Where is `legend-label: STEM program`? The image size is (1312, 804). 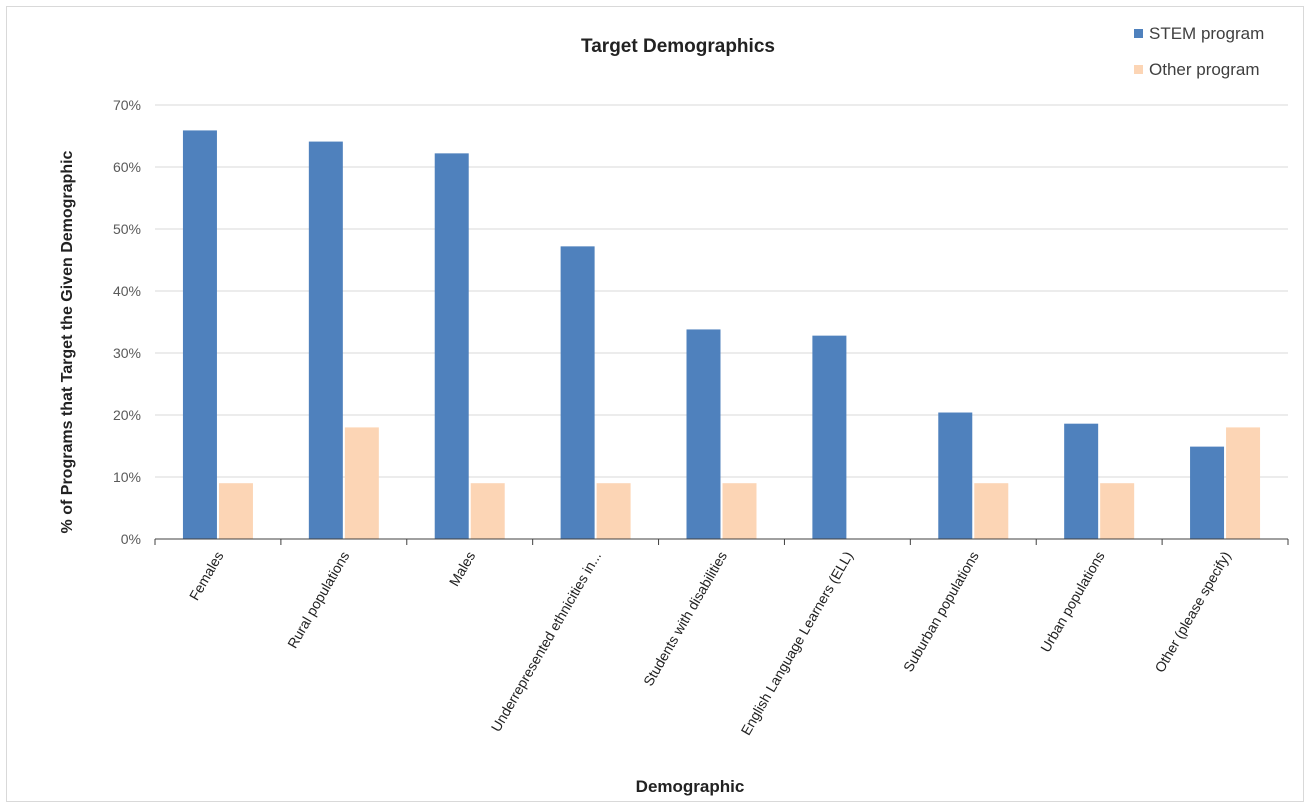 legend-label: STEM program is located at coordinates (1206, 33).